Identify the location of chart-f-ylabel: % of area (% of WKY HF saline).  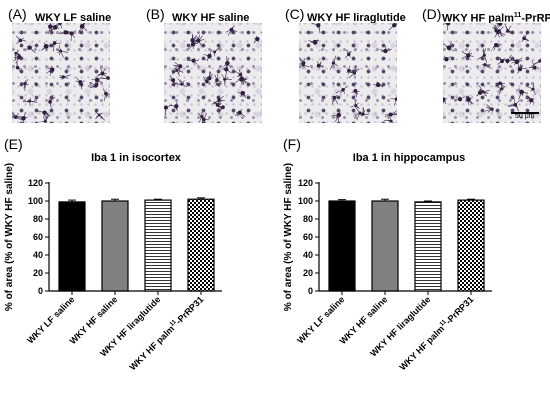
(288, 237).